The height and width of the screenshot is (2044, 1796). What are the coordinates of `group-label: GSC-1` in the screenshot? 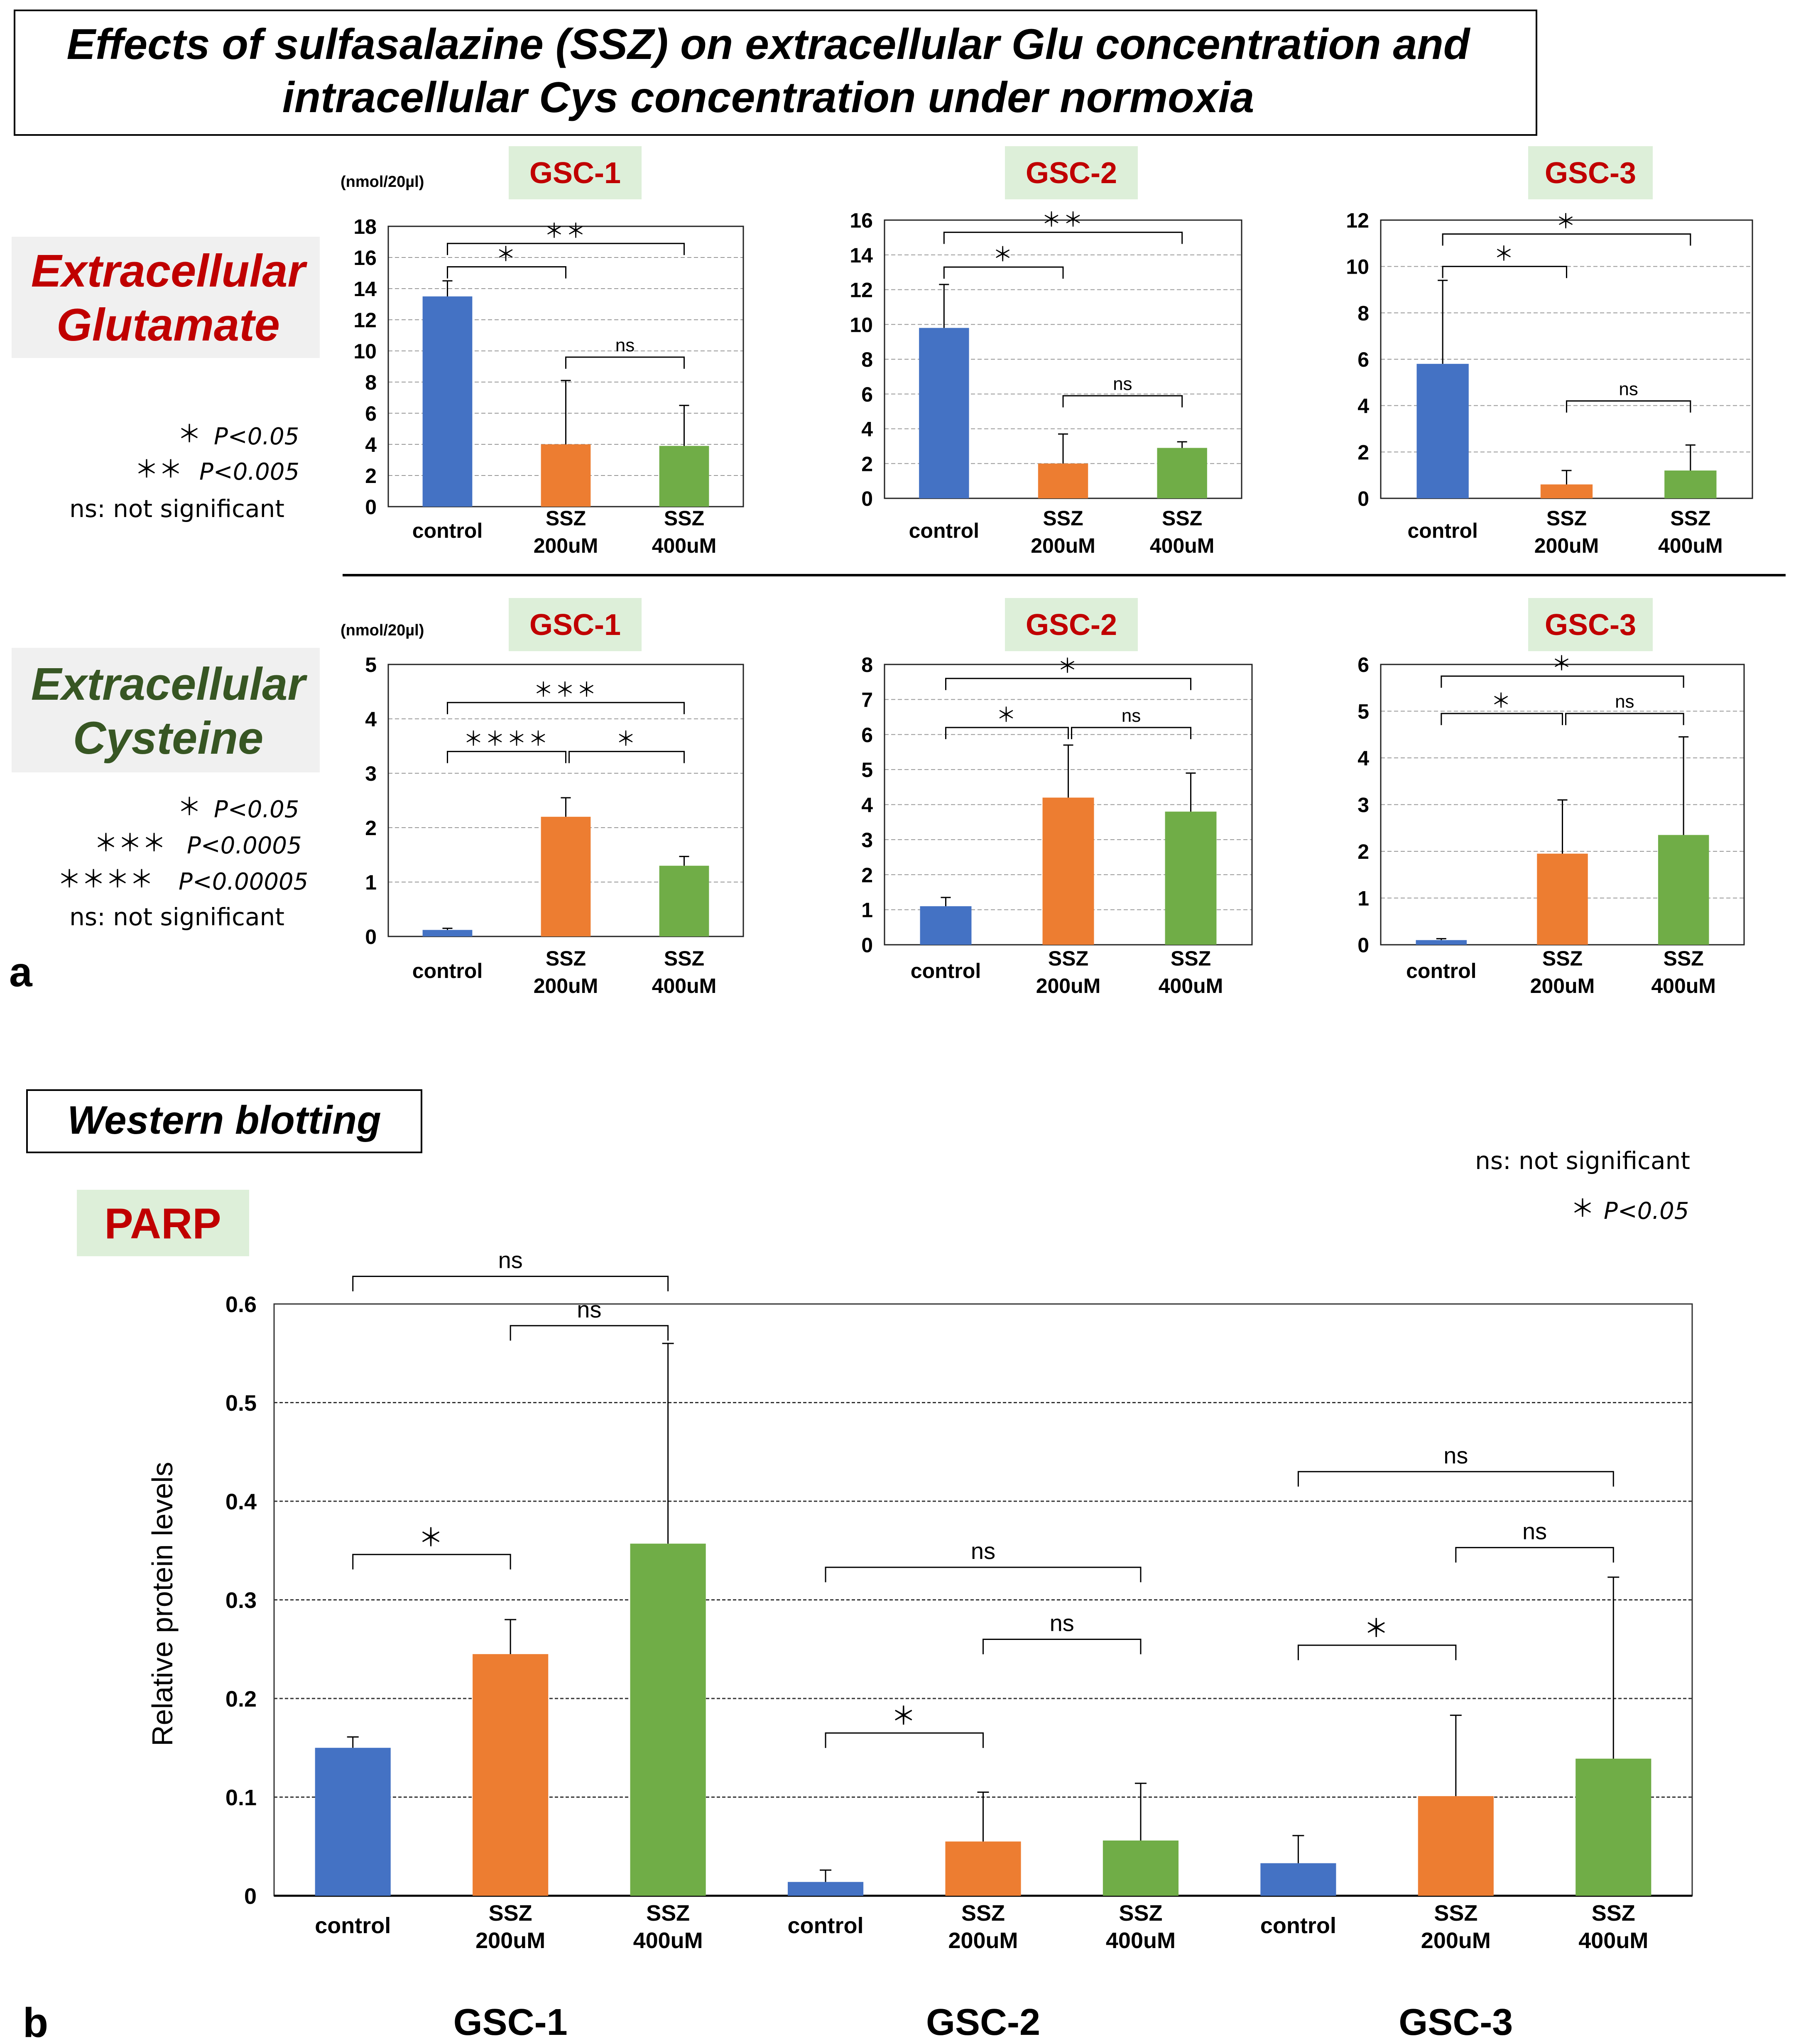 It's located at (510, 2023).